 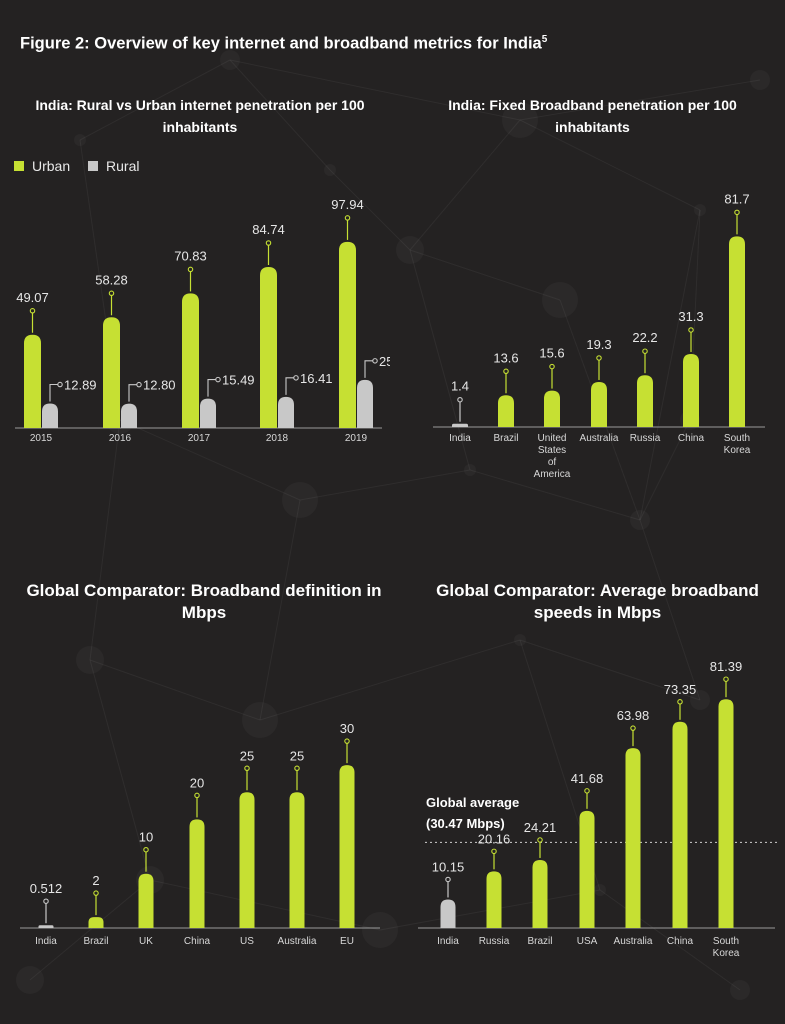 What do you see at coordinates (146, 900) in the screenshot?
I see `bar-uk` at bounding box center [146, 900].